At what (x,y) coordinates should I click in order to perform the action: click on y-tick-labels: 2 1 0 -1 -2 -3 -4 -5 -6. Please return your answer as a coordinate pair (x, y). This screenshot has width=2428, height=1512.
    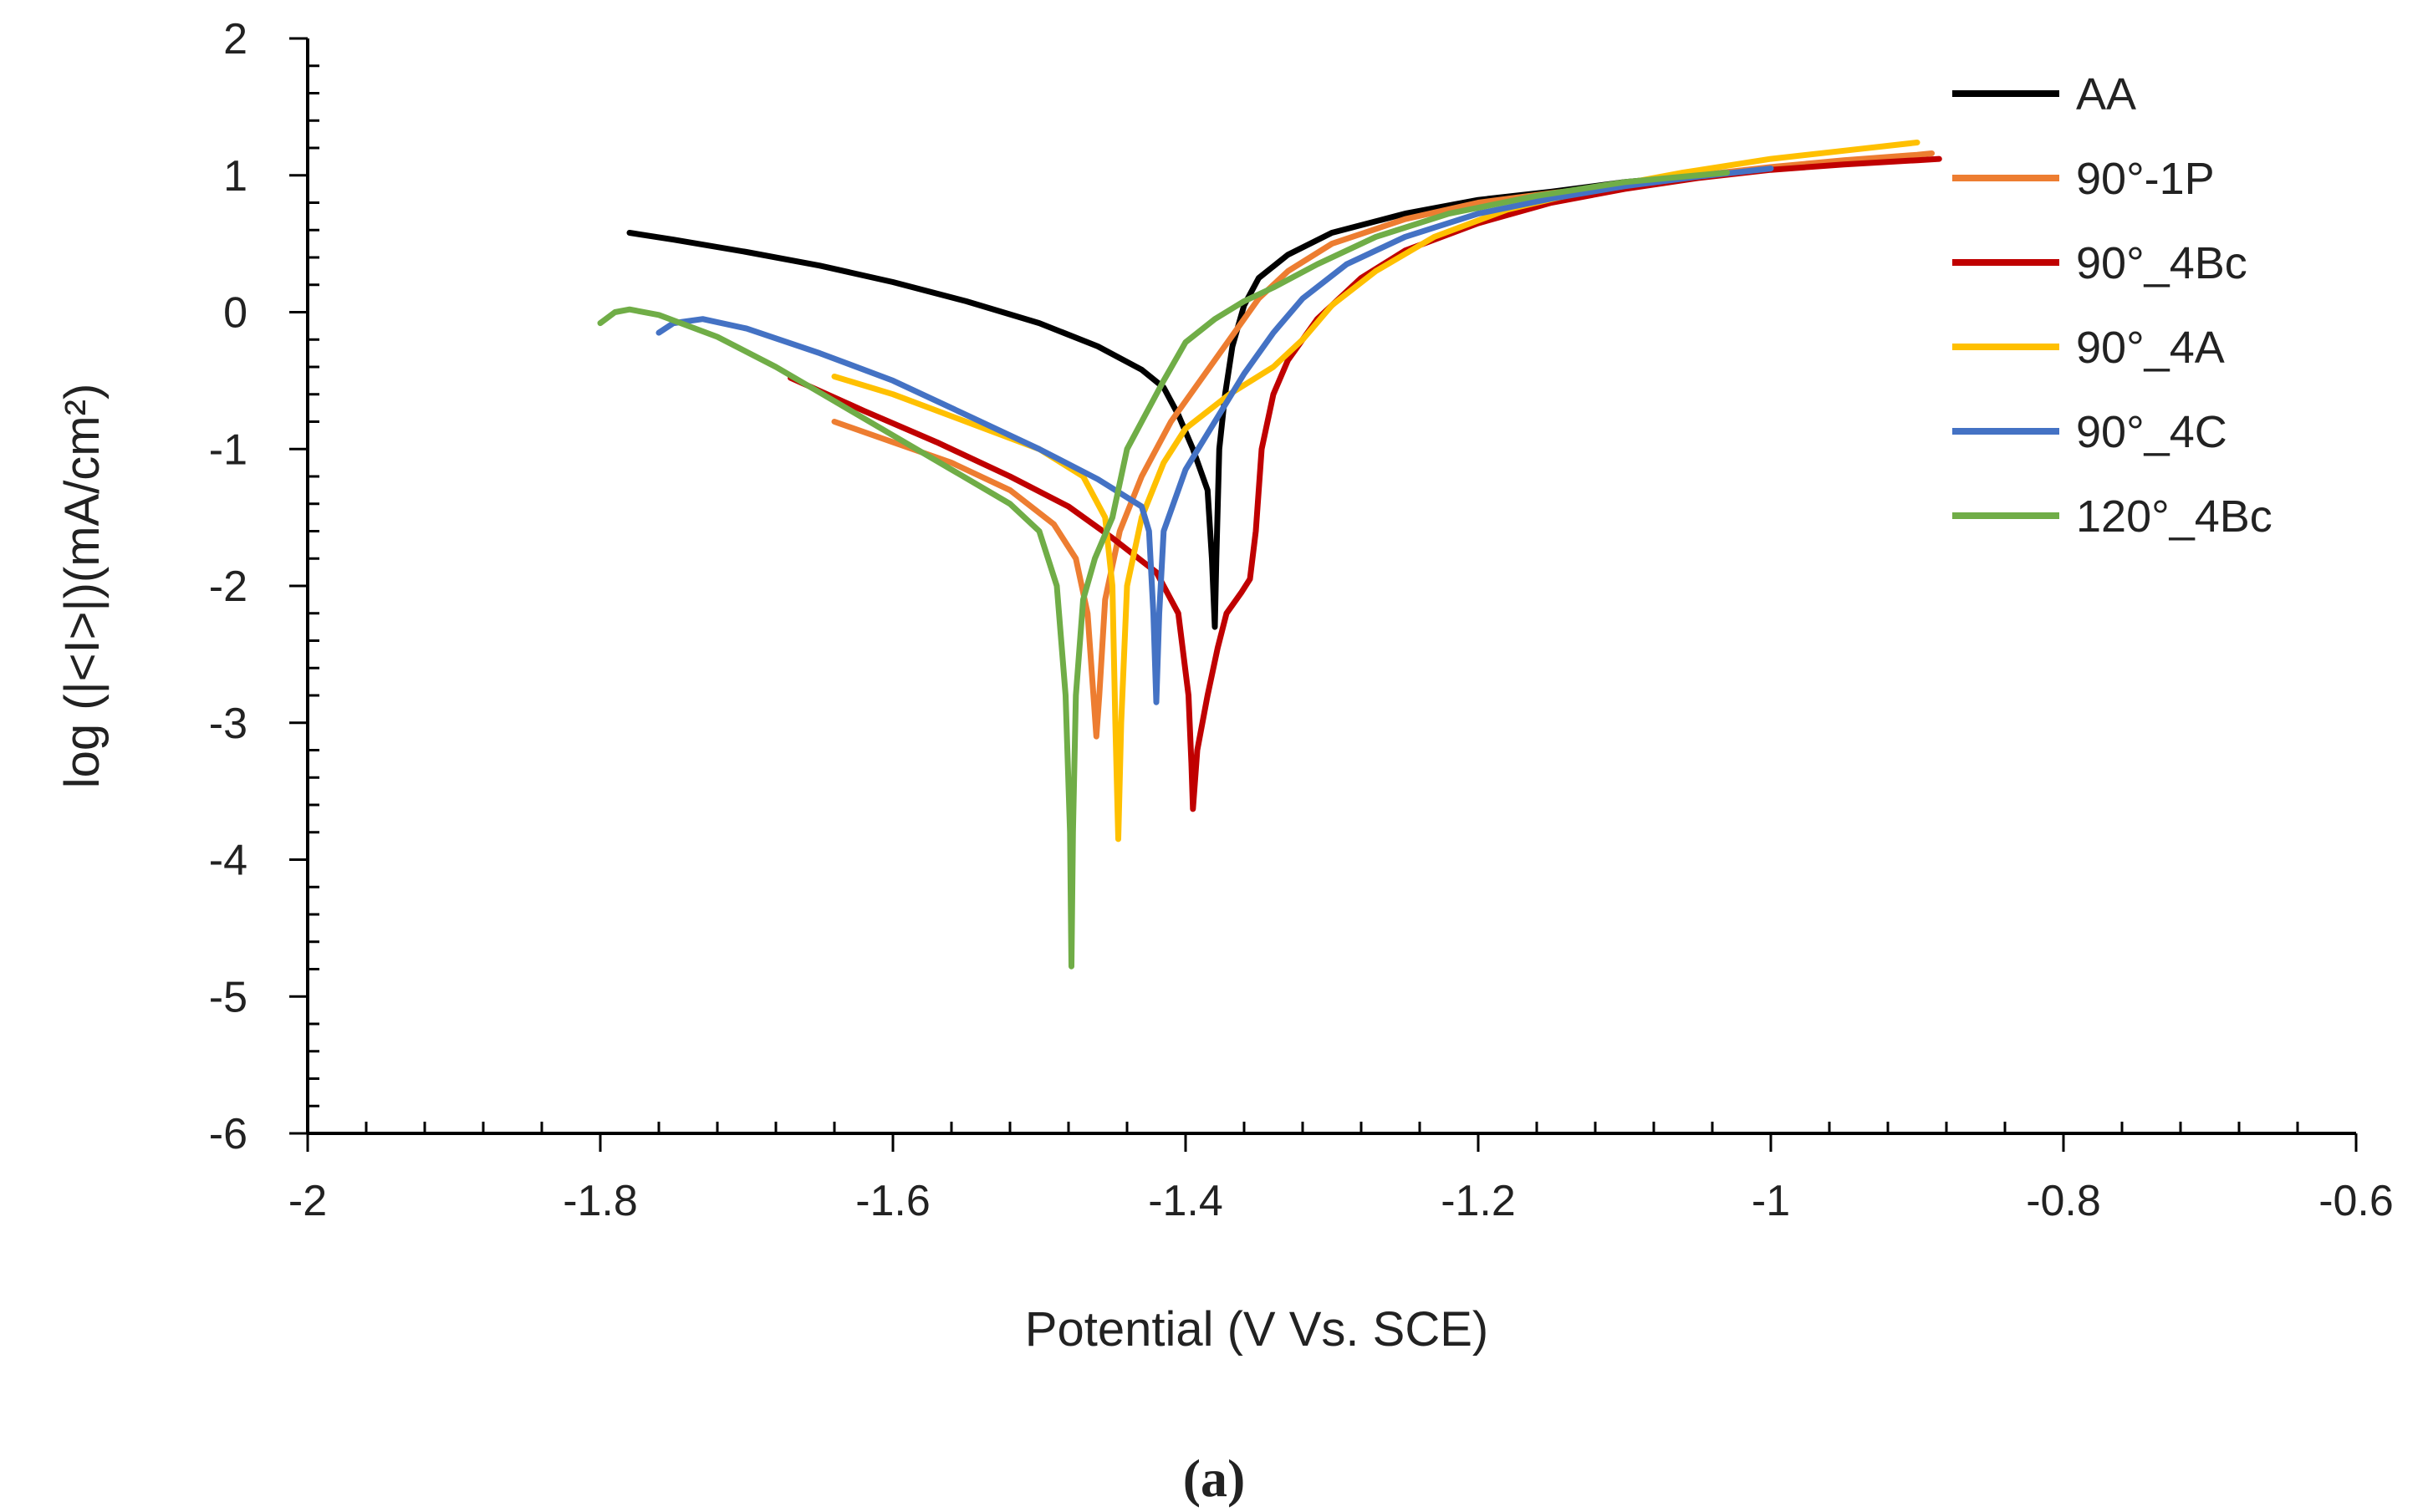
    Looking at the image, I should click on (228, 586).